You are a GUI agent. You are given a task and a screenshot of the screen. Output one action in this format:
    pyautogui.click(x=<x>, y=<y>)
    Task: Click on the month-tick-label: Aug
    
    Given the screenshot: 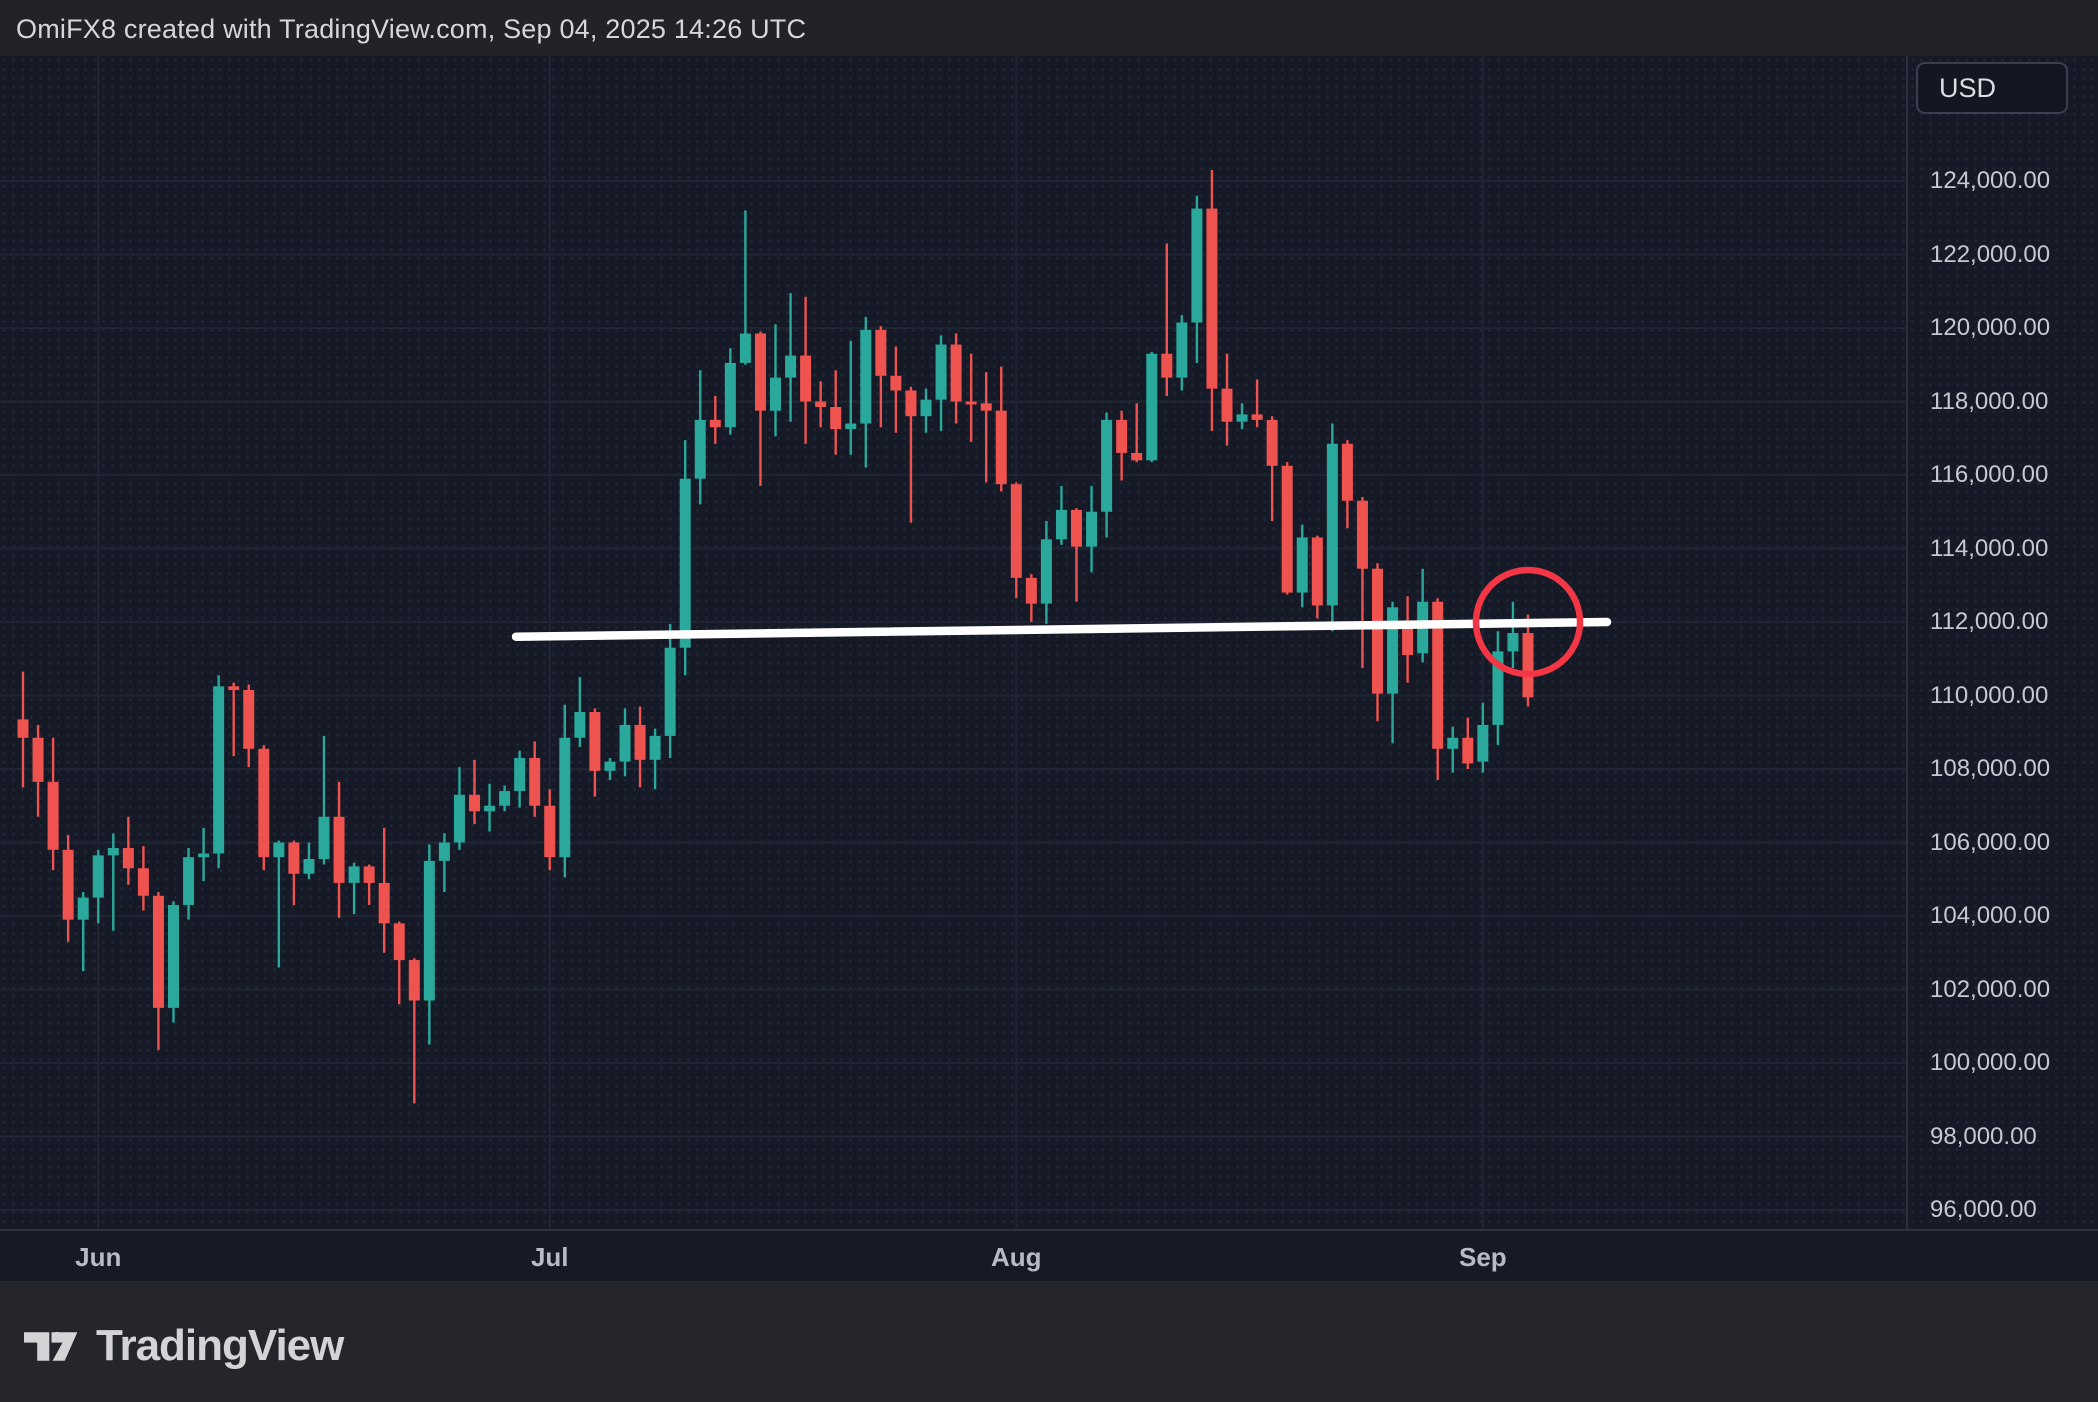 What is the action you would take?
    pyautogui.click(x=1016, y=1257)
    